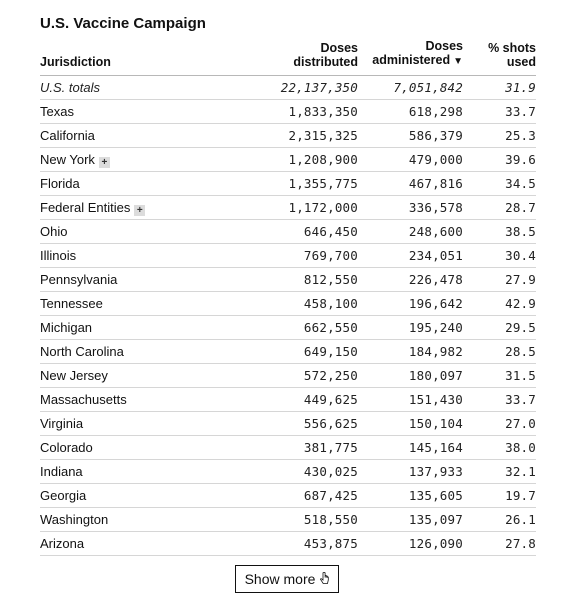  What do you see at coordinates (79, 279) in the screenshot?
I see `jurisdiction-name: Pennsylvania` at bounding box center [79, 279].